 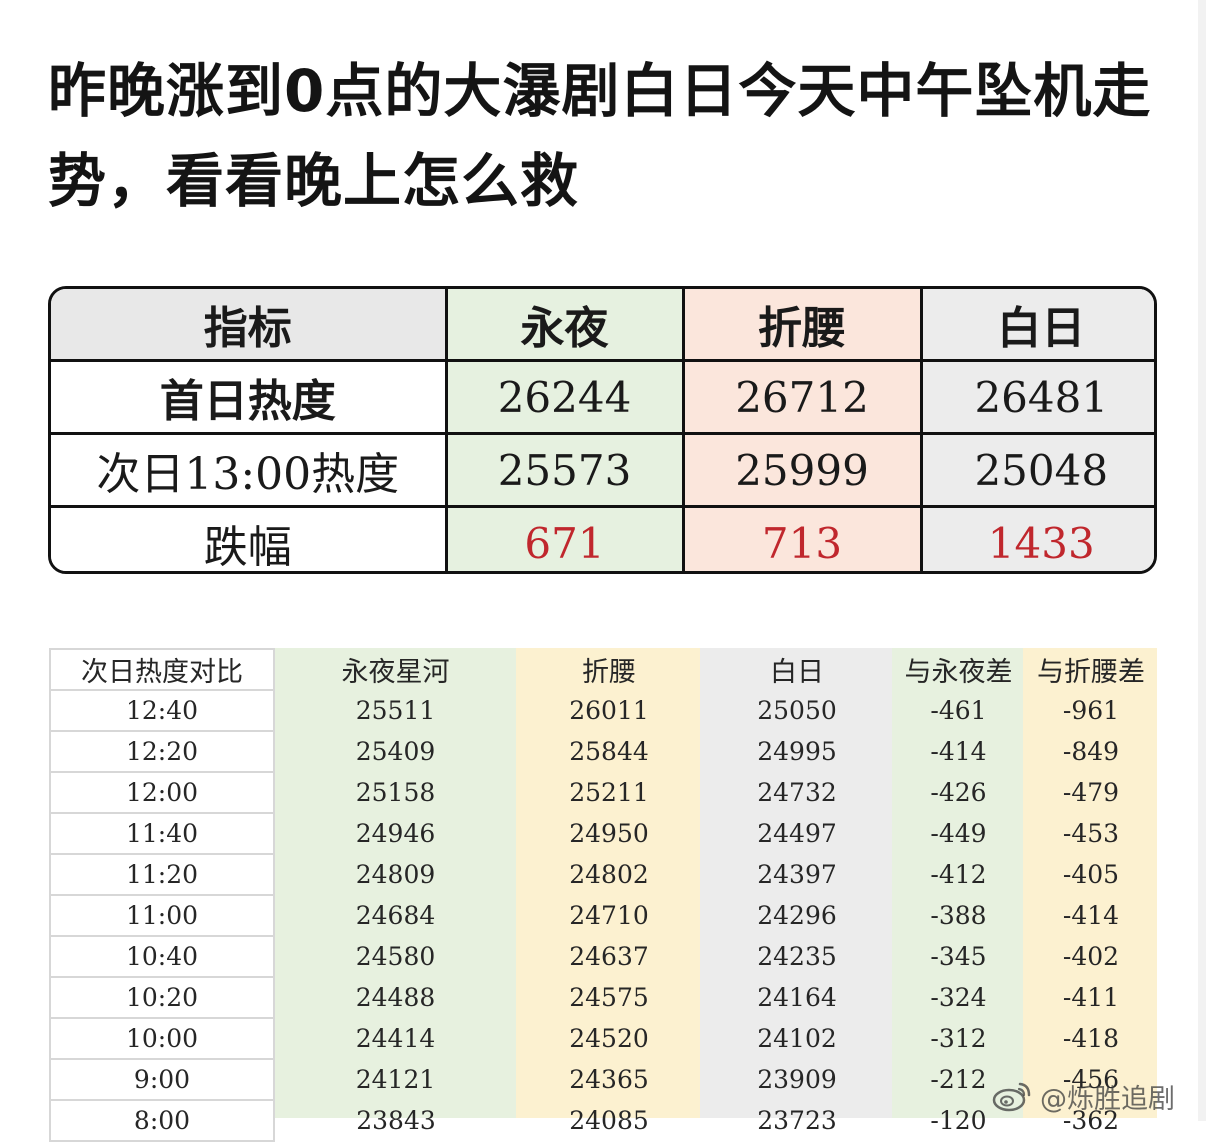 What do you see at coordinates (797, 792) in the screenshot?
I see `timeline-cell-bairi: 24732` at bounding box center [797, 792].